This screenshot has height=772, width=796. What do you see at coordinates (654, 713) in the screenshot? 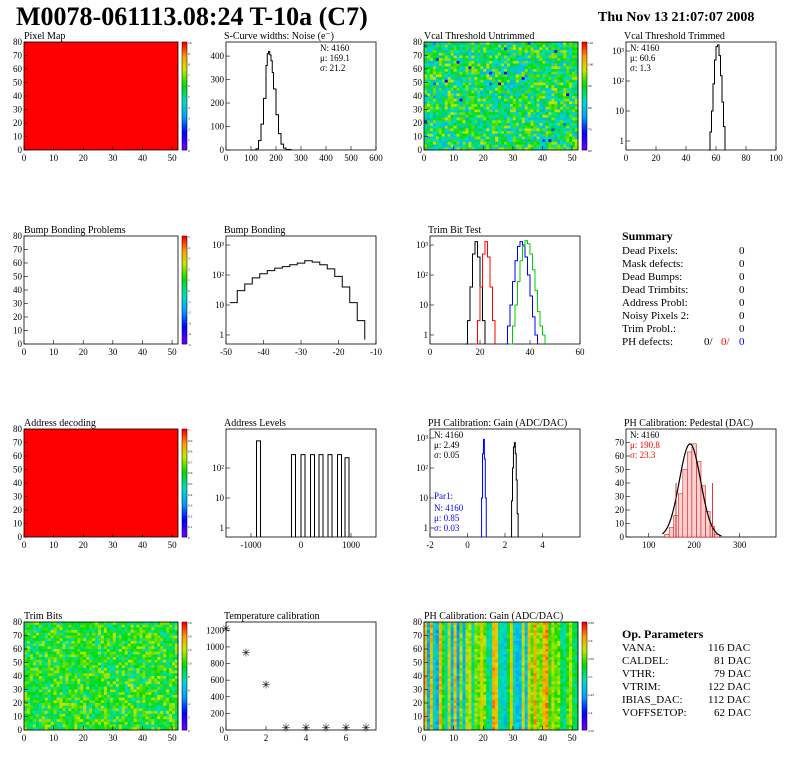
I see `op-param-label: VOFFSETOP:` at bounding box center [654, 713].